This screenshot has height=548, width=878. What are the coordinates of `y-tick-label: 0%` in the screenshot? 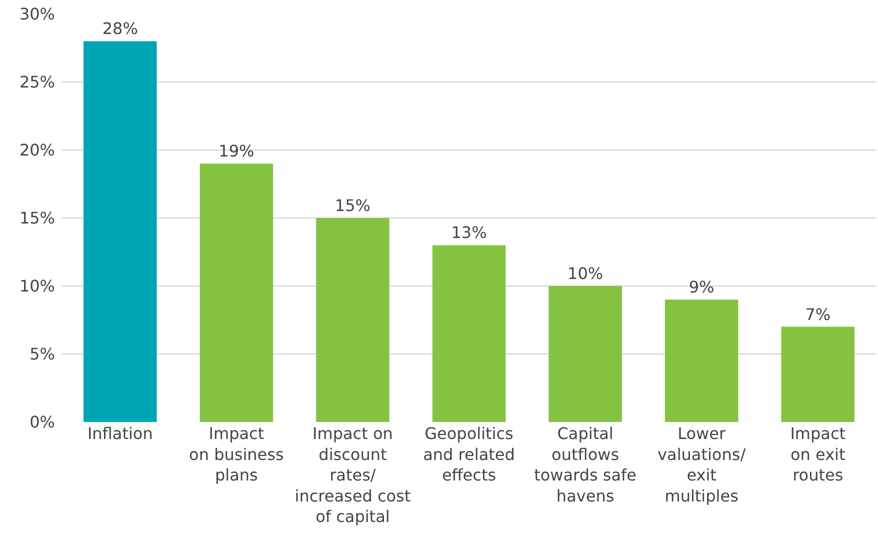 It's located at (42, 422).